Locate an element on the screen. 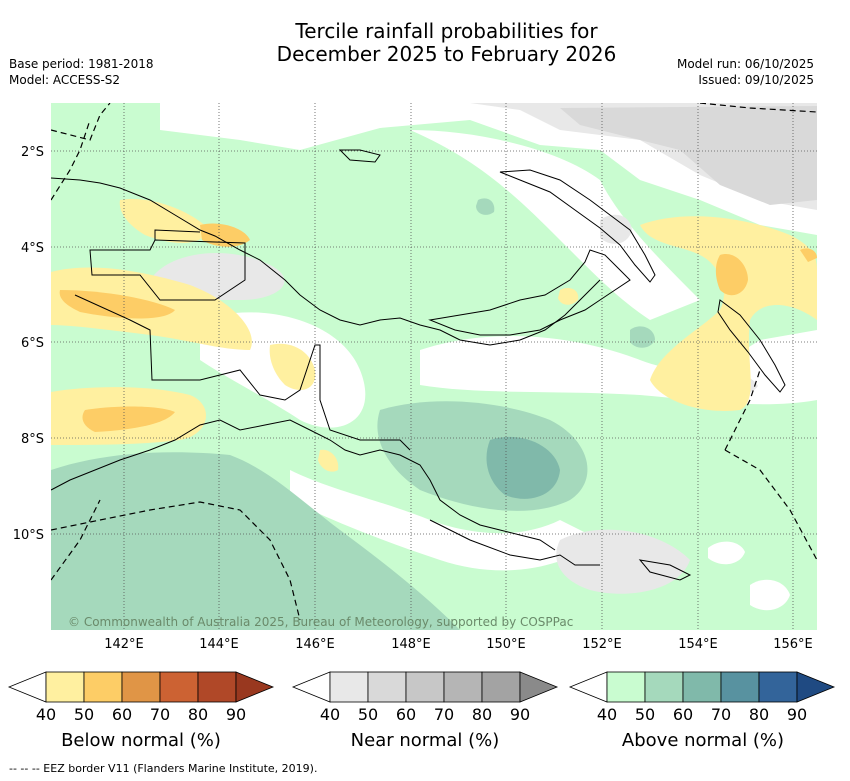 The height and width of the screenshot is (781, 850). lon-label-152e: 152°E is located at coordinates (602, 644).